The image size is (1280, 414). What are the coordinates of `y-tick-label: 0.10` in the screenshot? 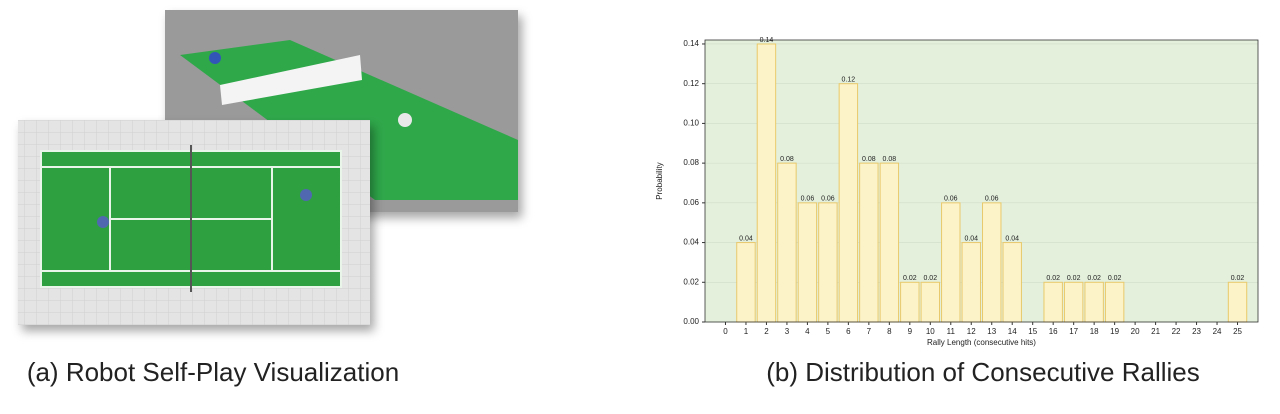 It's located at (691, 123).